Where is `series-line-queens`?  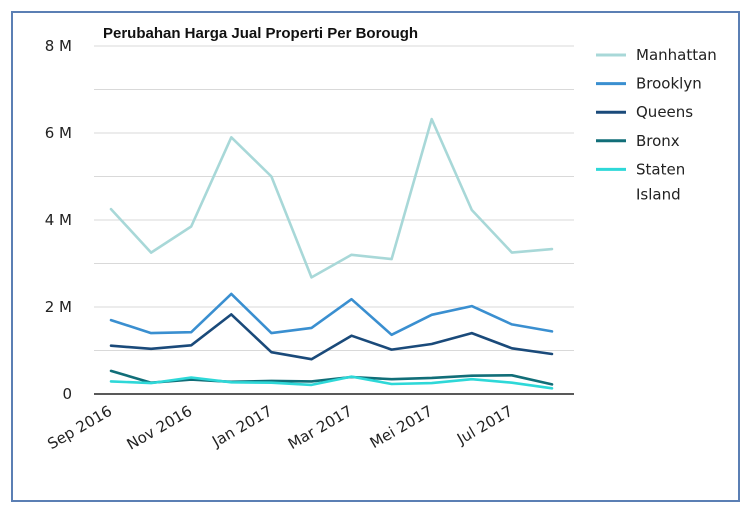
series-line-queens is located at coordinates (331, 337).